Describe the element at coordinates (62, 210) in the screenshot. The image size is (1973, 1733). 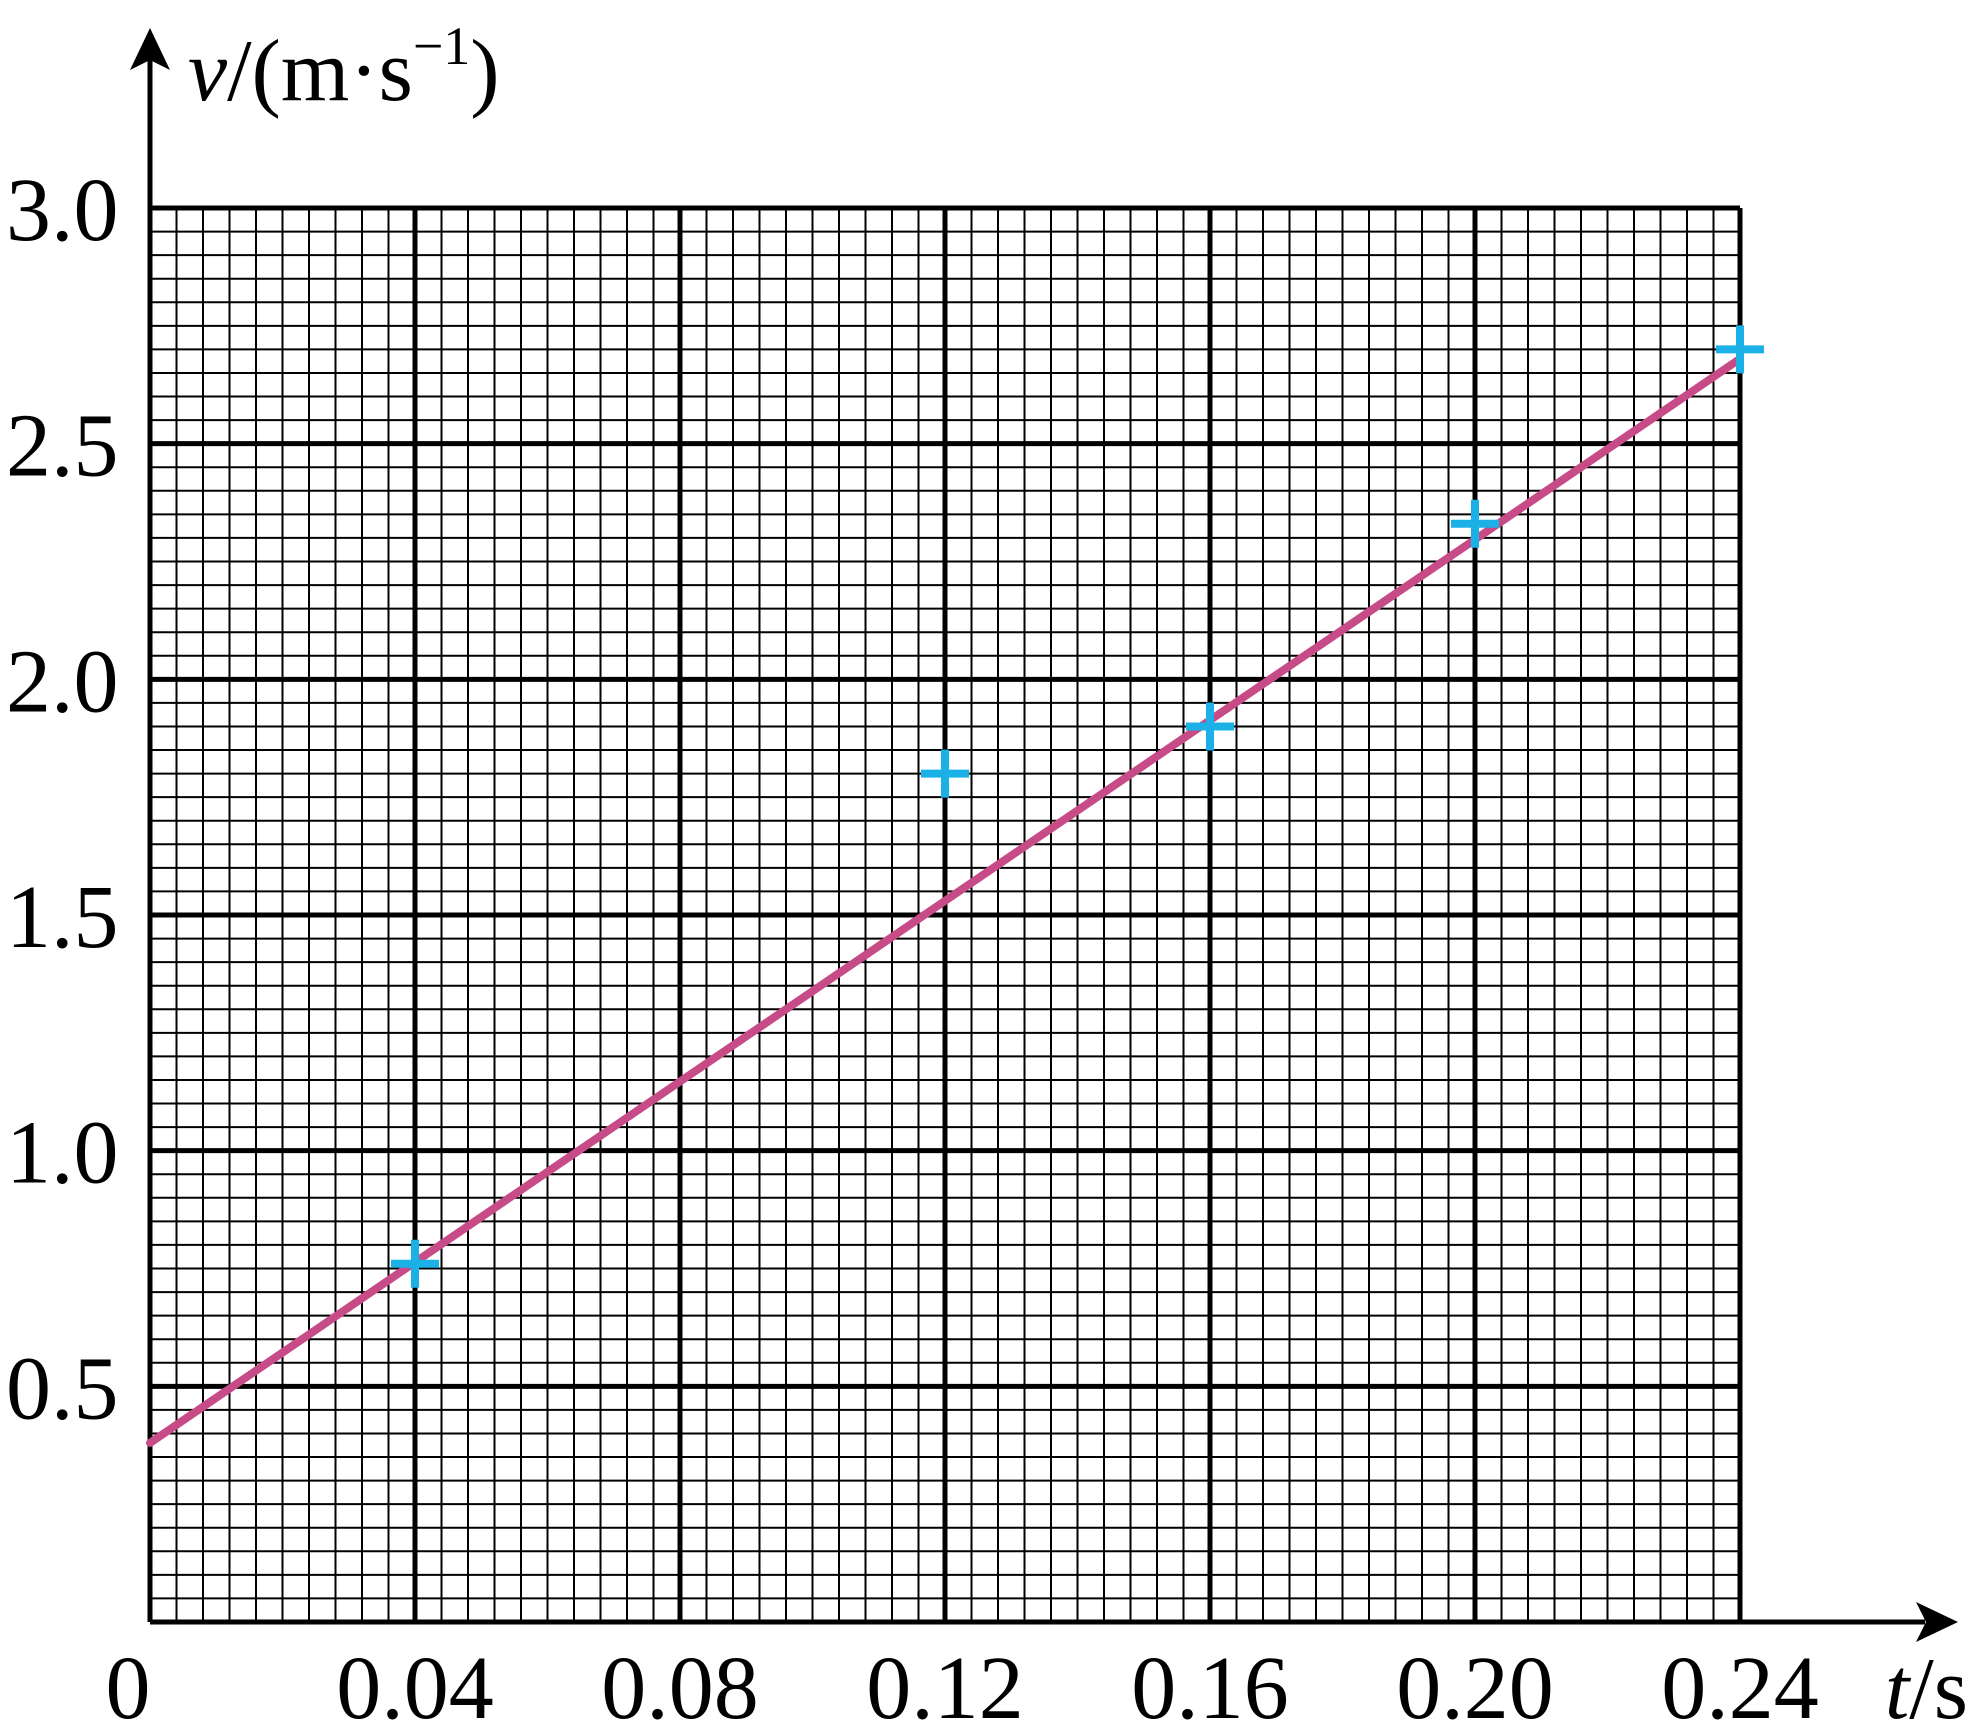
I see `y-tick-label: 3.0` at that location.